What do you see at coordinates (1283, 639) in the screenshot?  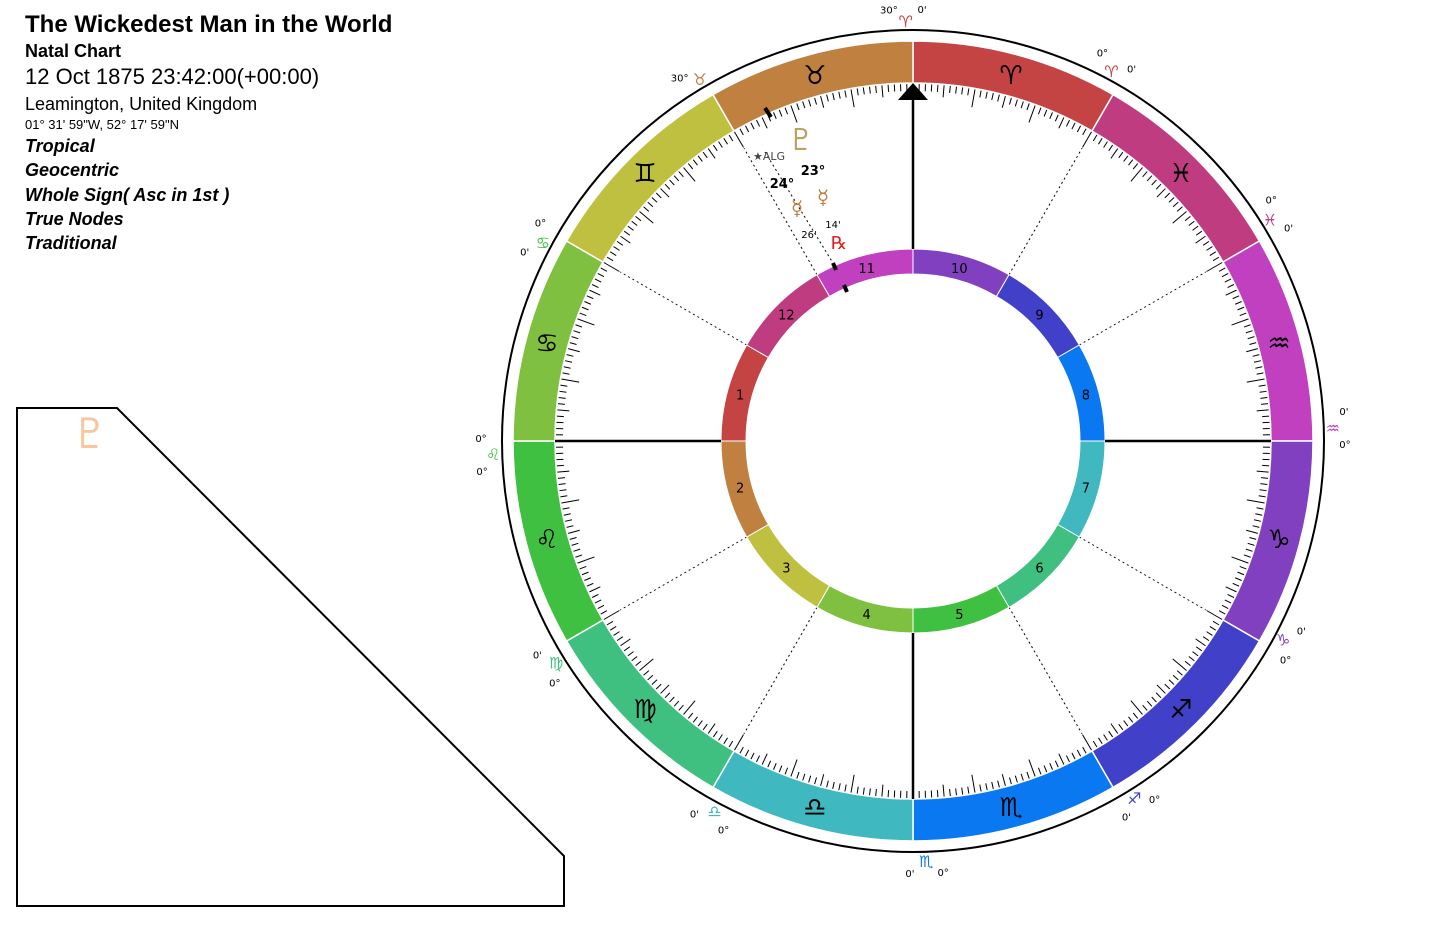 I see `capricorn-boundary-icon: ♑` at bounding box center [1283, 639].